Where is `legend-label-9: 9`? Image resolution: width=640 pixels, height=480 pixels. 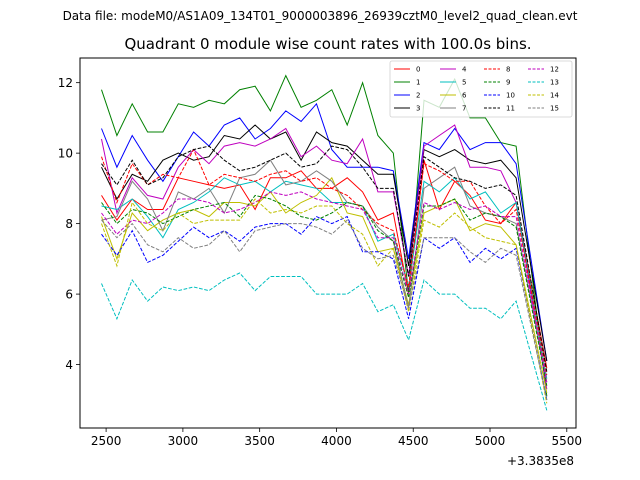 legend-label-9: 9 is located at coordinates (508, 83).